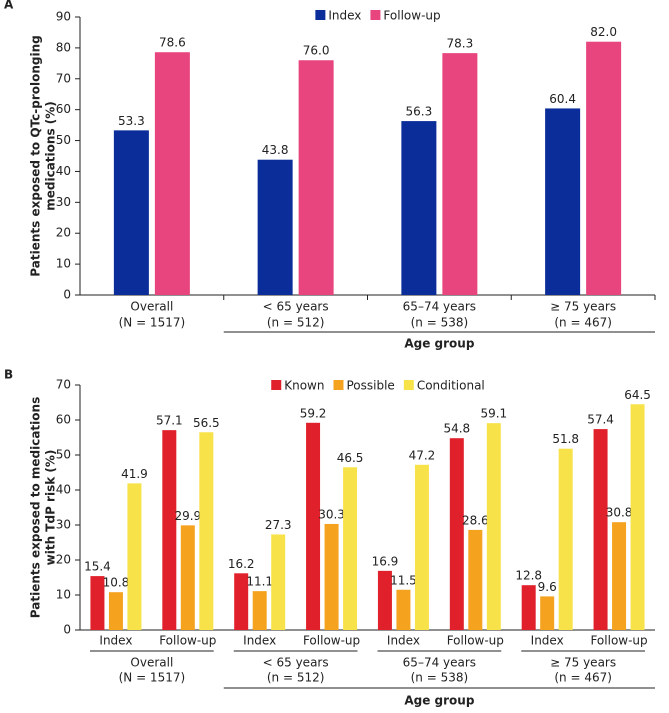 The width and height of the screenshot is (669, 713). Describe the element at coordinates (370, 386) in the screenshot. I see `legend-label: Possible` at that location.